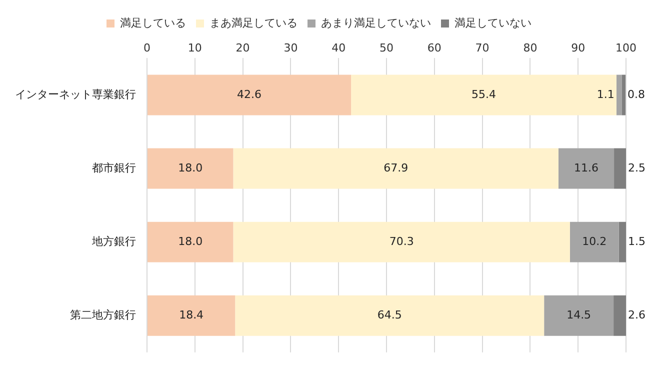 This screenshot has width=660, height=370. Describe the element at coordinates (103, 315) in the screenshot. I see `y-tick-label: 第二地方銀行` at that location.